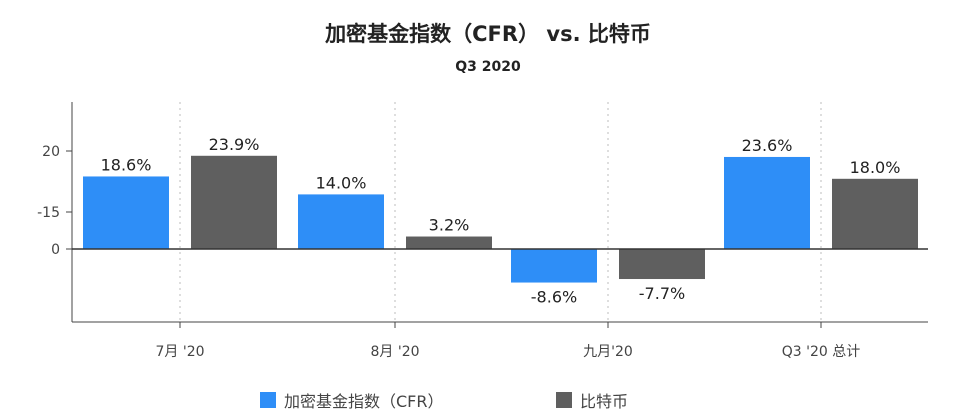  Describe the element at coordinates (341, 182) in the screenshot. I see `bar-label-s0-c1: 14.0%` at that location.